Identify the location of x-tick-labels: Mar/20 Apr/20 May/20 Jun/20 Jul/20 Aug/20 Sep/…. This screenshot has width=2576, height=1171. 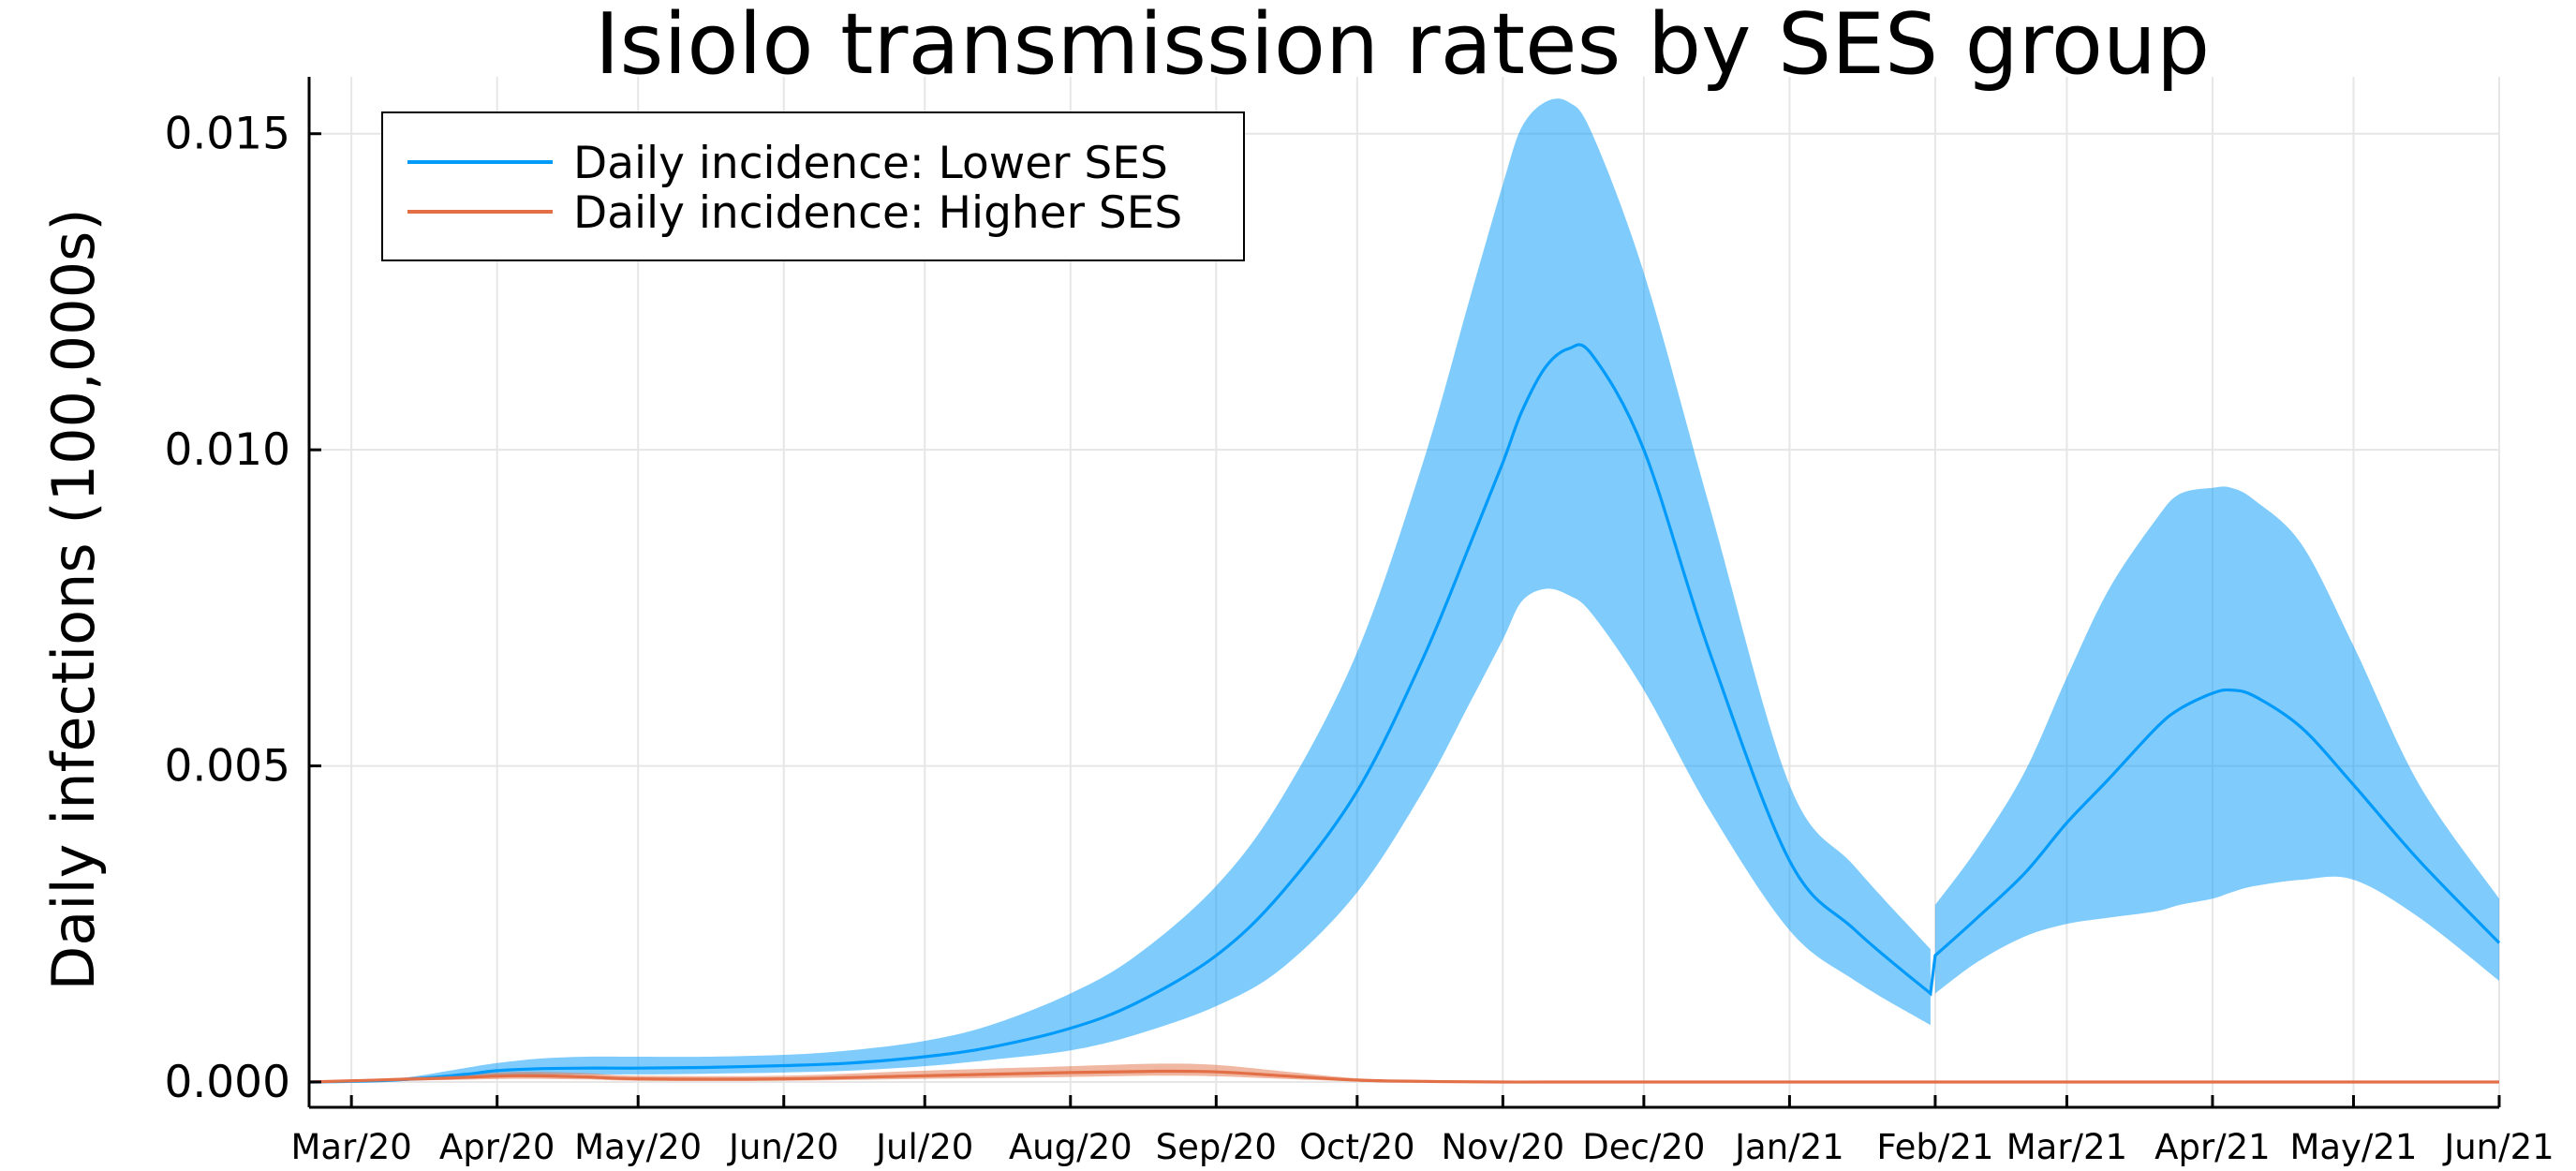
(1422, 1147).